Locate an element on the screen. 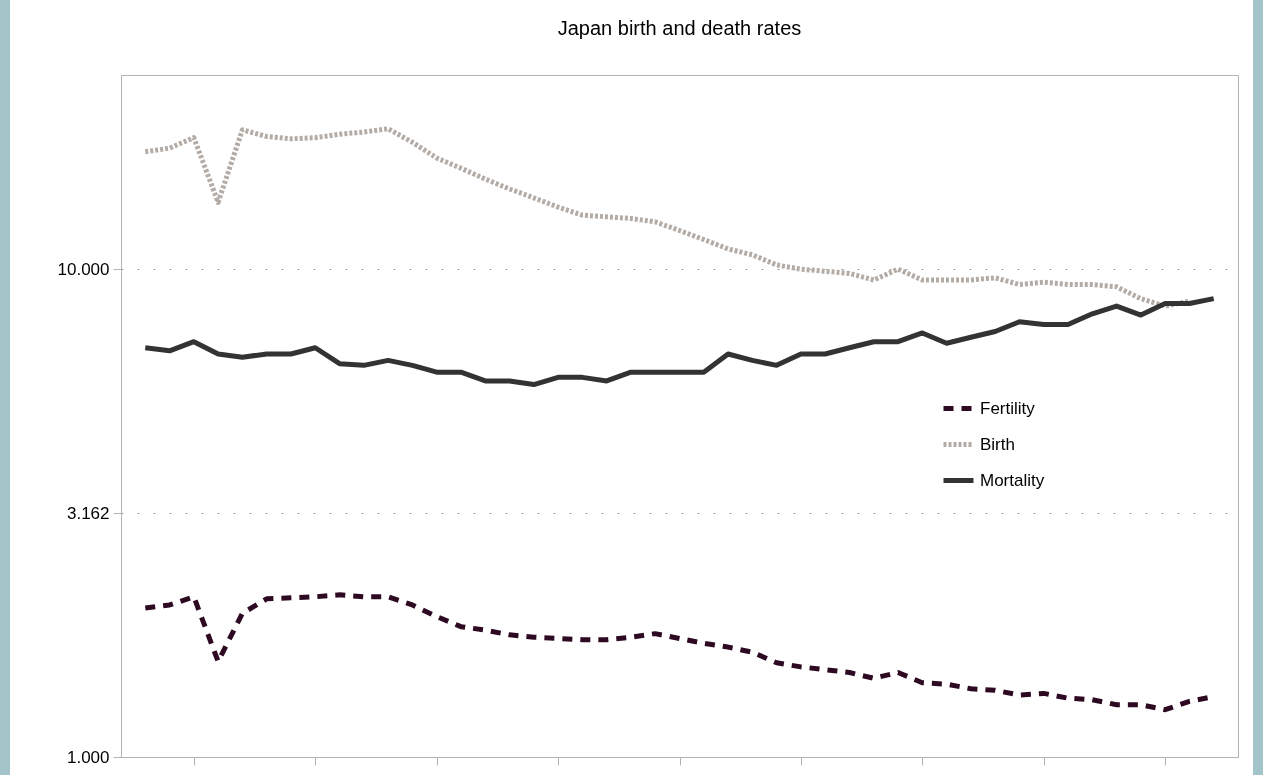 The height and width of the screenshot is (775, 1263). legend-label: Fertility is located at coordinates (1008, 408).